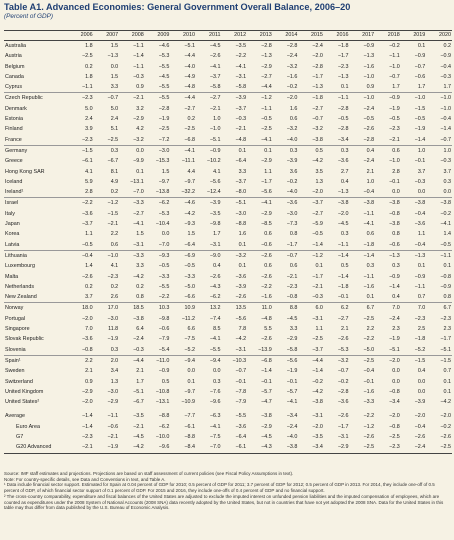 This screenshot has width=454, height=540. What do you see at coordinates (445, 402) in the screenshot?
I see `cell-value: −4.2` at bounding box center [445, 402].